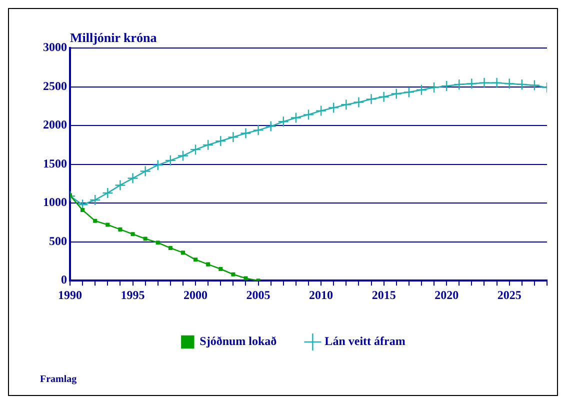  I want to click on legend-label: Sjóðnum lokað, so click(238, 341).